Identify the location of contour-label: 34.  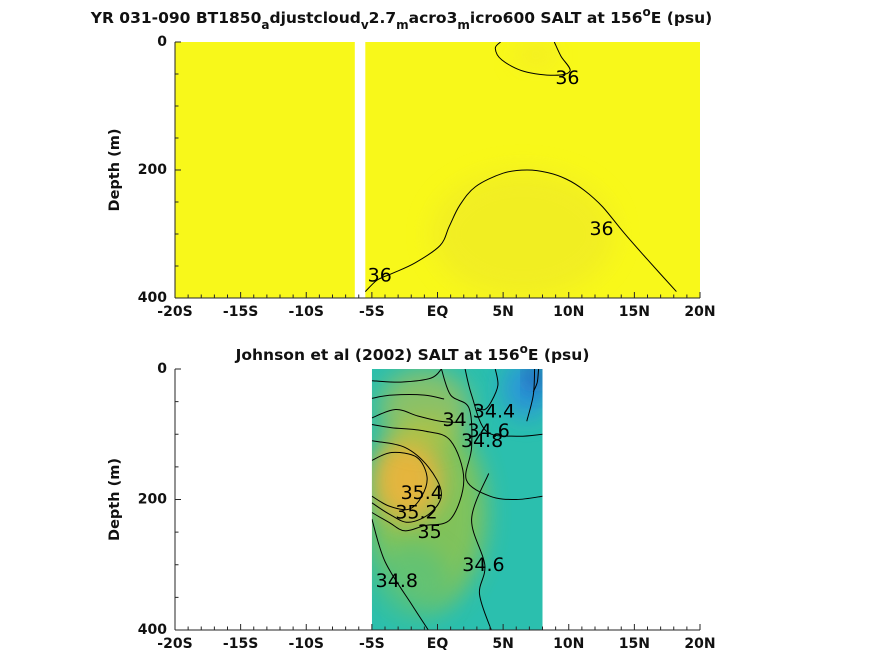
(454, 420).